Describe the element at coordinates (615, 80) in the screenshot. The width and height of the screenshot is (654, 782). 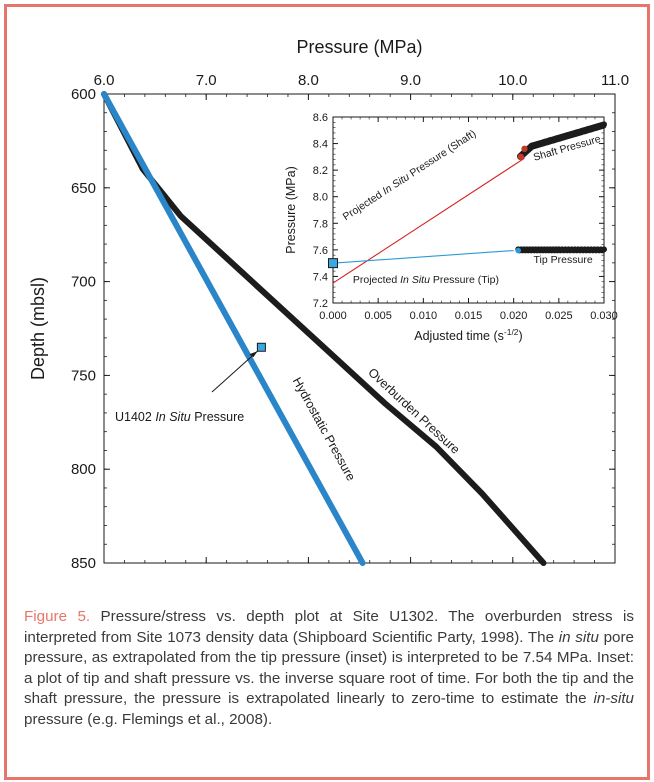
I see `x-tick-label: 11.0` at that location.